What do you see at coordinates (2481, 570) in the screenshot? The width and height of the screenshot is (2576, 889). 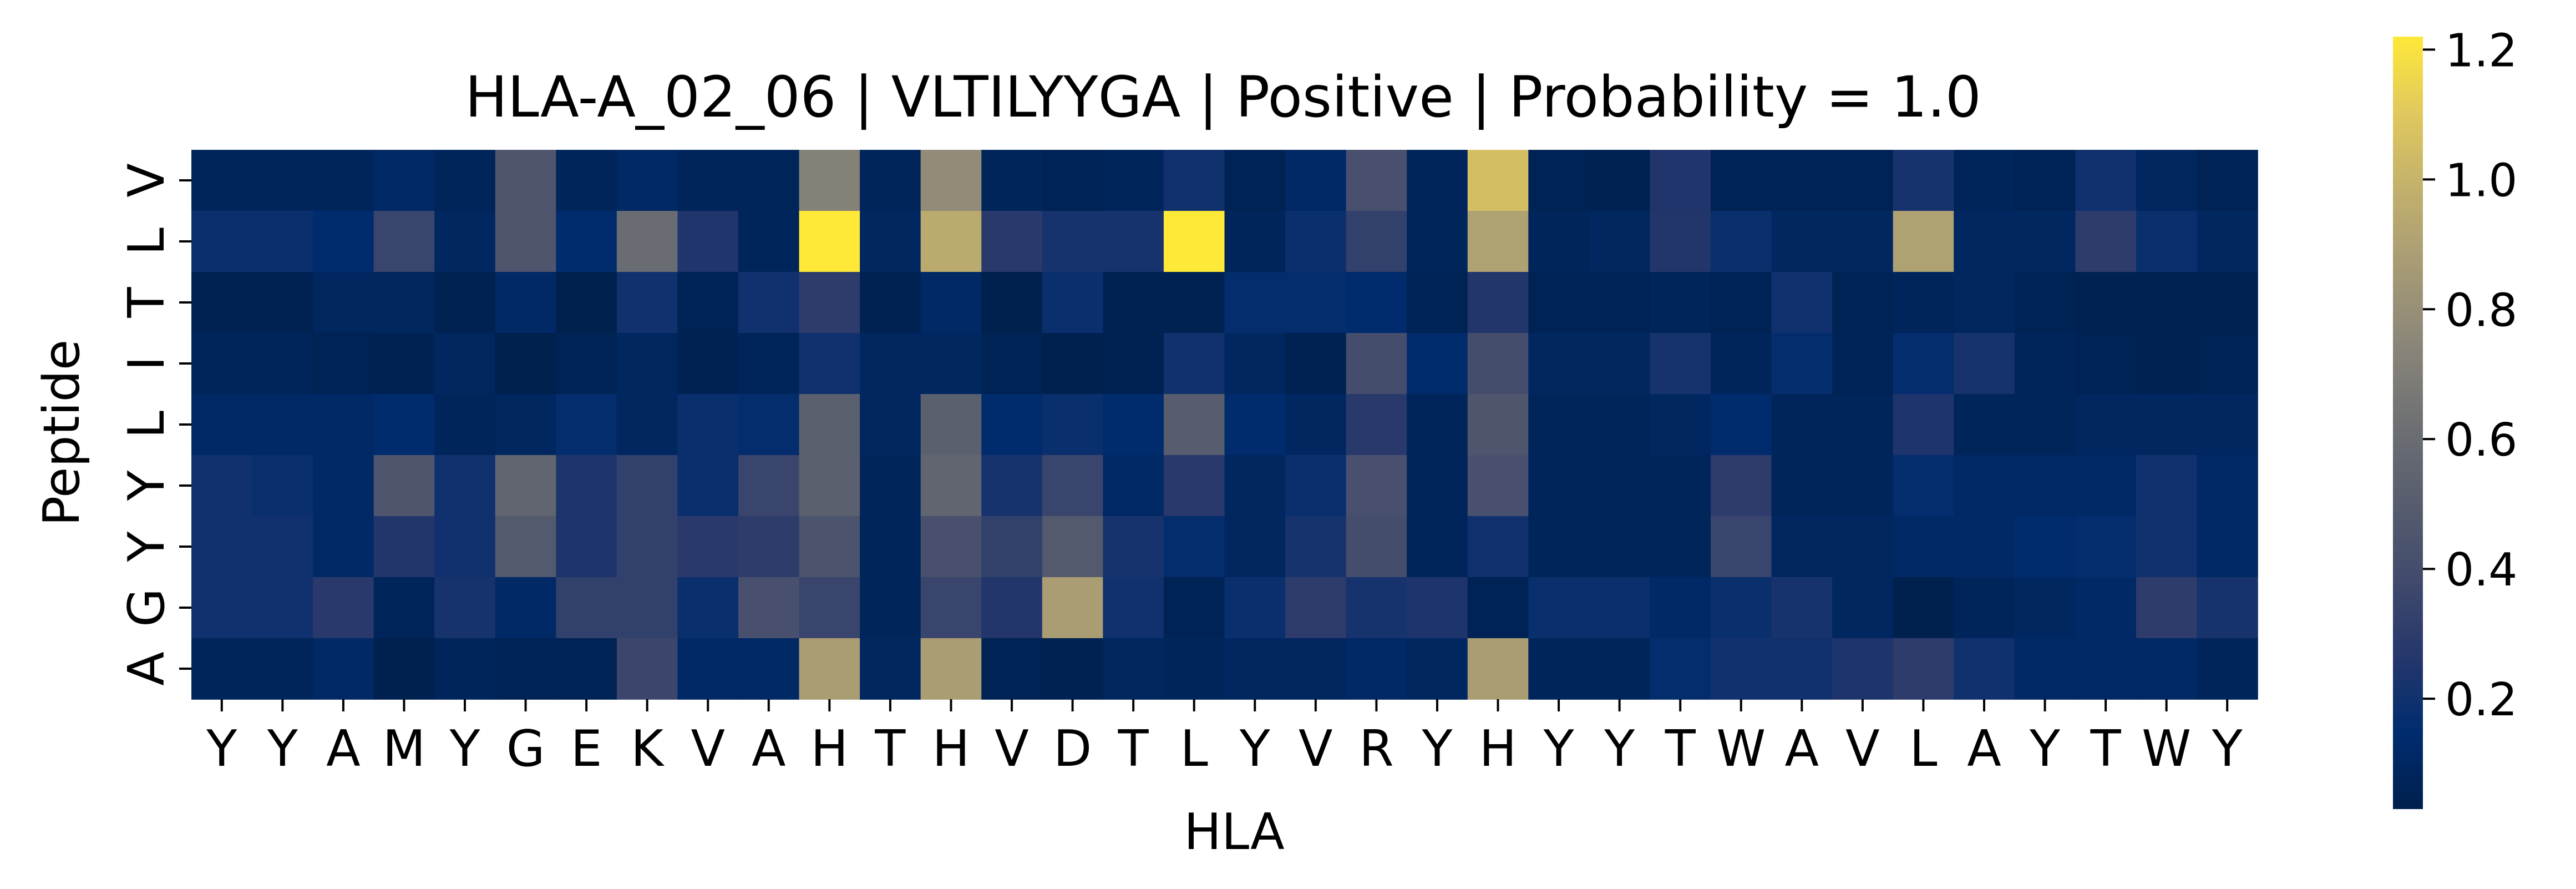 I see `colorbar-tick-label: 0.4` at bounding box center [2481, 570].